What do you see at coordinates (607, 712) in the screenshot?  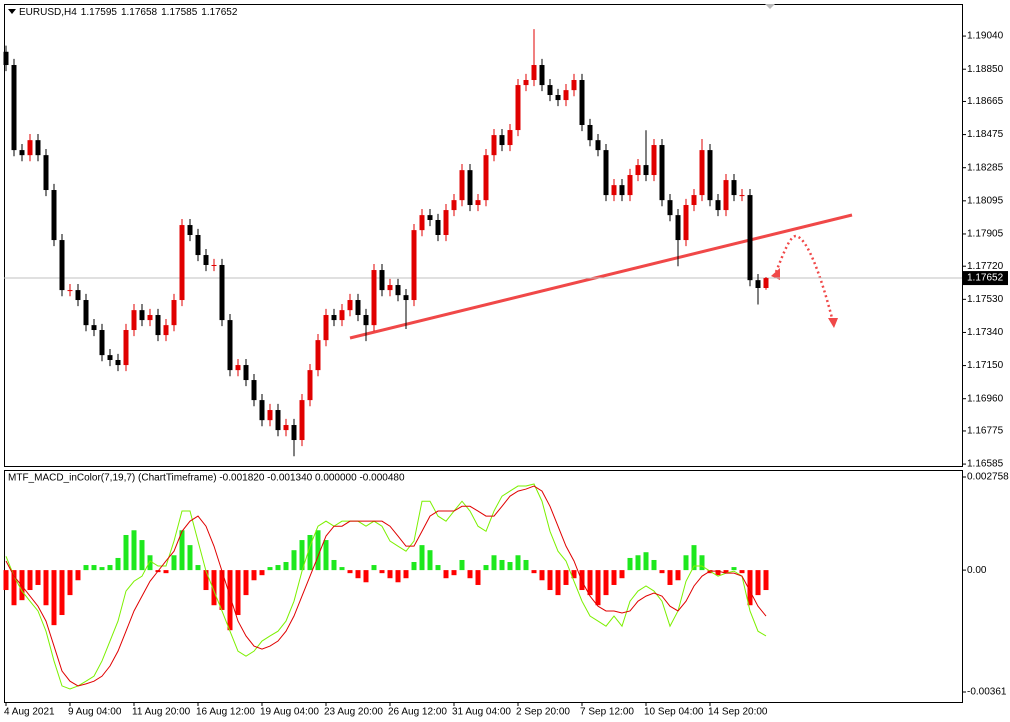 I see `x-tick-label: 7 Sep 12:00` at bounding box center [607, 712].